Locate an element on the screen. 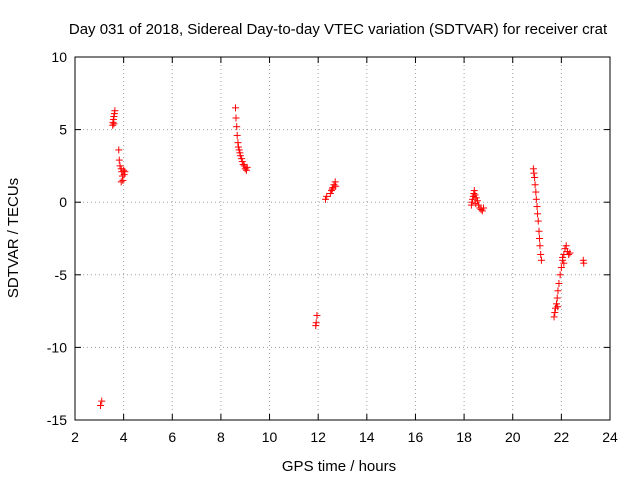  x-tick-label: 20 is located at coordinates (513, 437).